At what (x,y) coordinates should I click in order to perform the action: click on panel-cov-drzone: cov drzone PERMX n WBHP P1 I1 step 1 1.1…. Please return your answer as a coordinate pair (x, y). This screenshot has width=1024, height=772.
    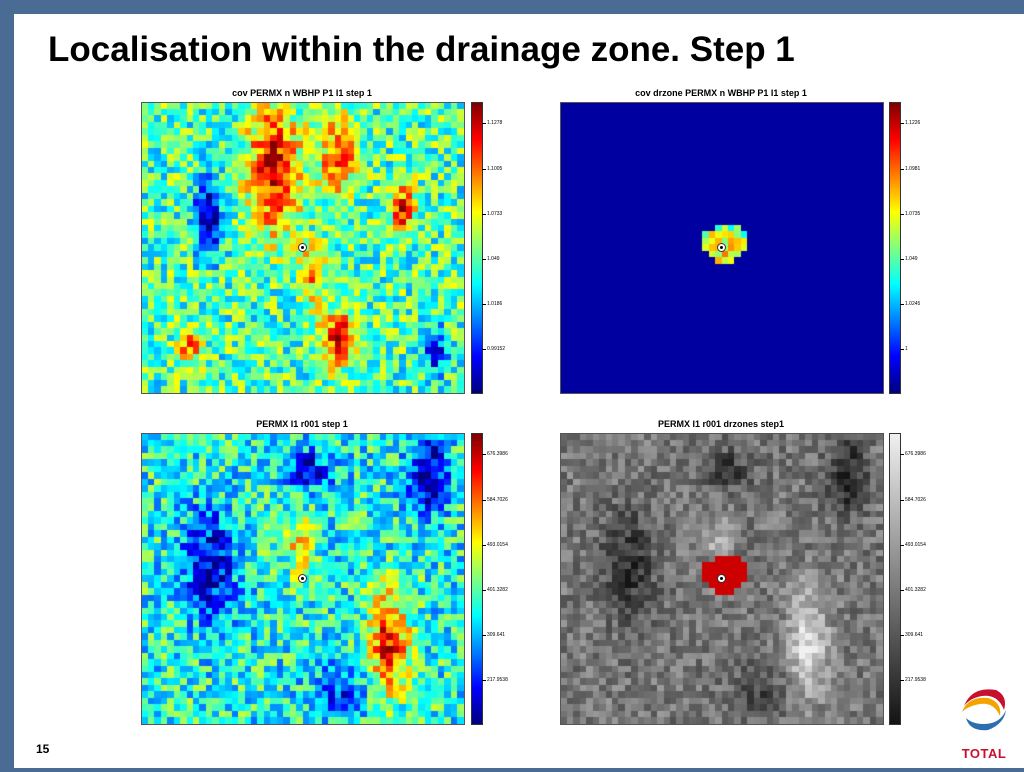
    Looking at the image, I should click on (740, 241).